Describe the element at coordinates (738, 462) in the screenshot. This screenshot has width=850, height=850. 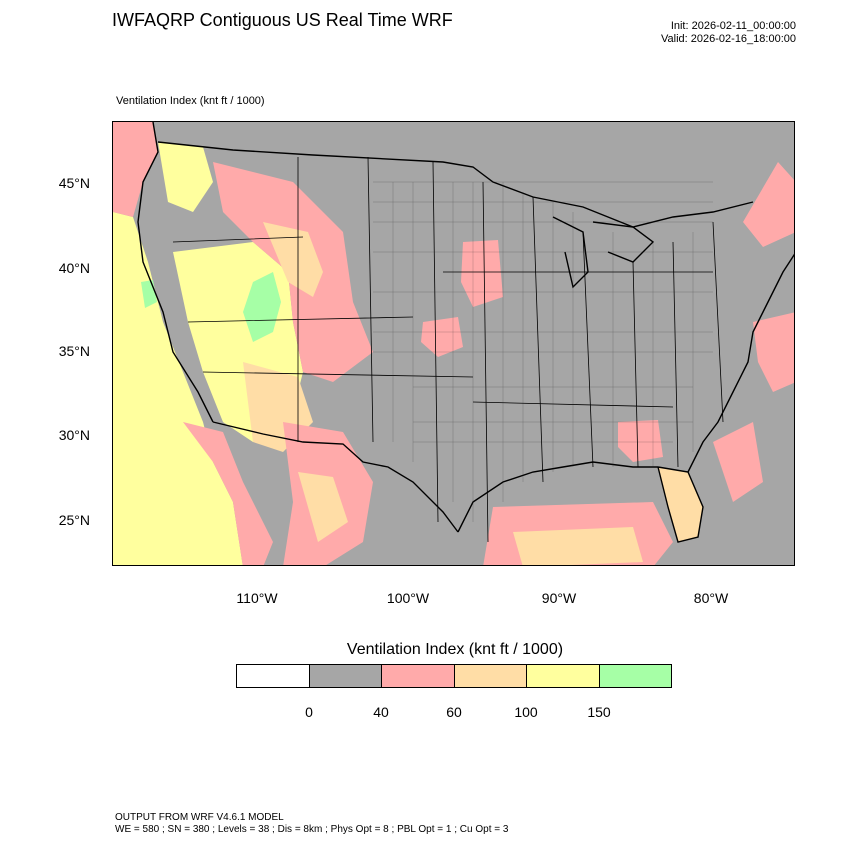
I see `atlantic-pink-south` at that location.